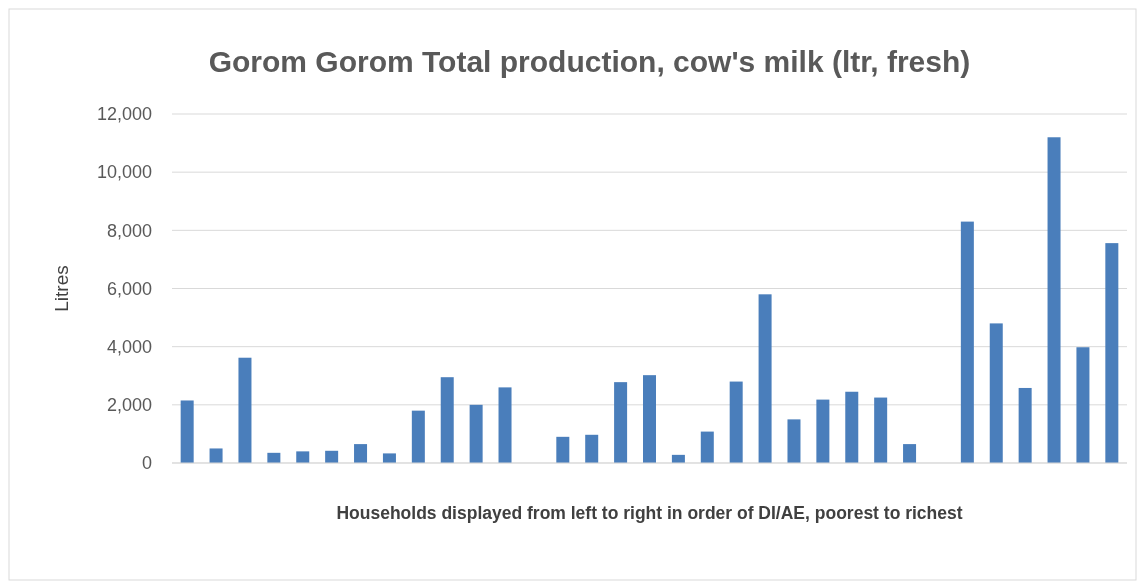  Describe the element at coordinates (124, 114) in the screenshot. I see `y-tick-label: 12,000` at that location.